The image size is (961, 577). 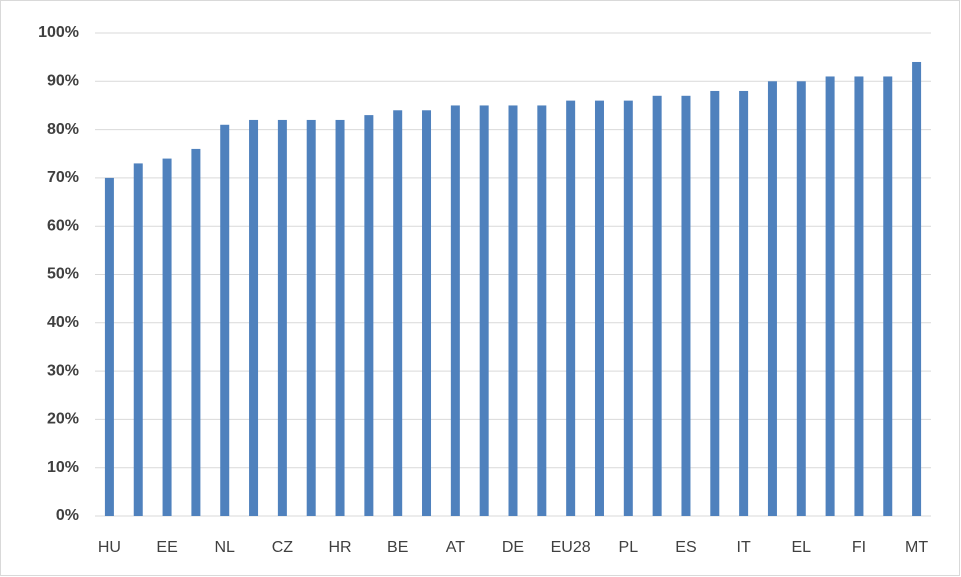 I want to click on x-tick-label: FI, so click(x=859, y=547).